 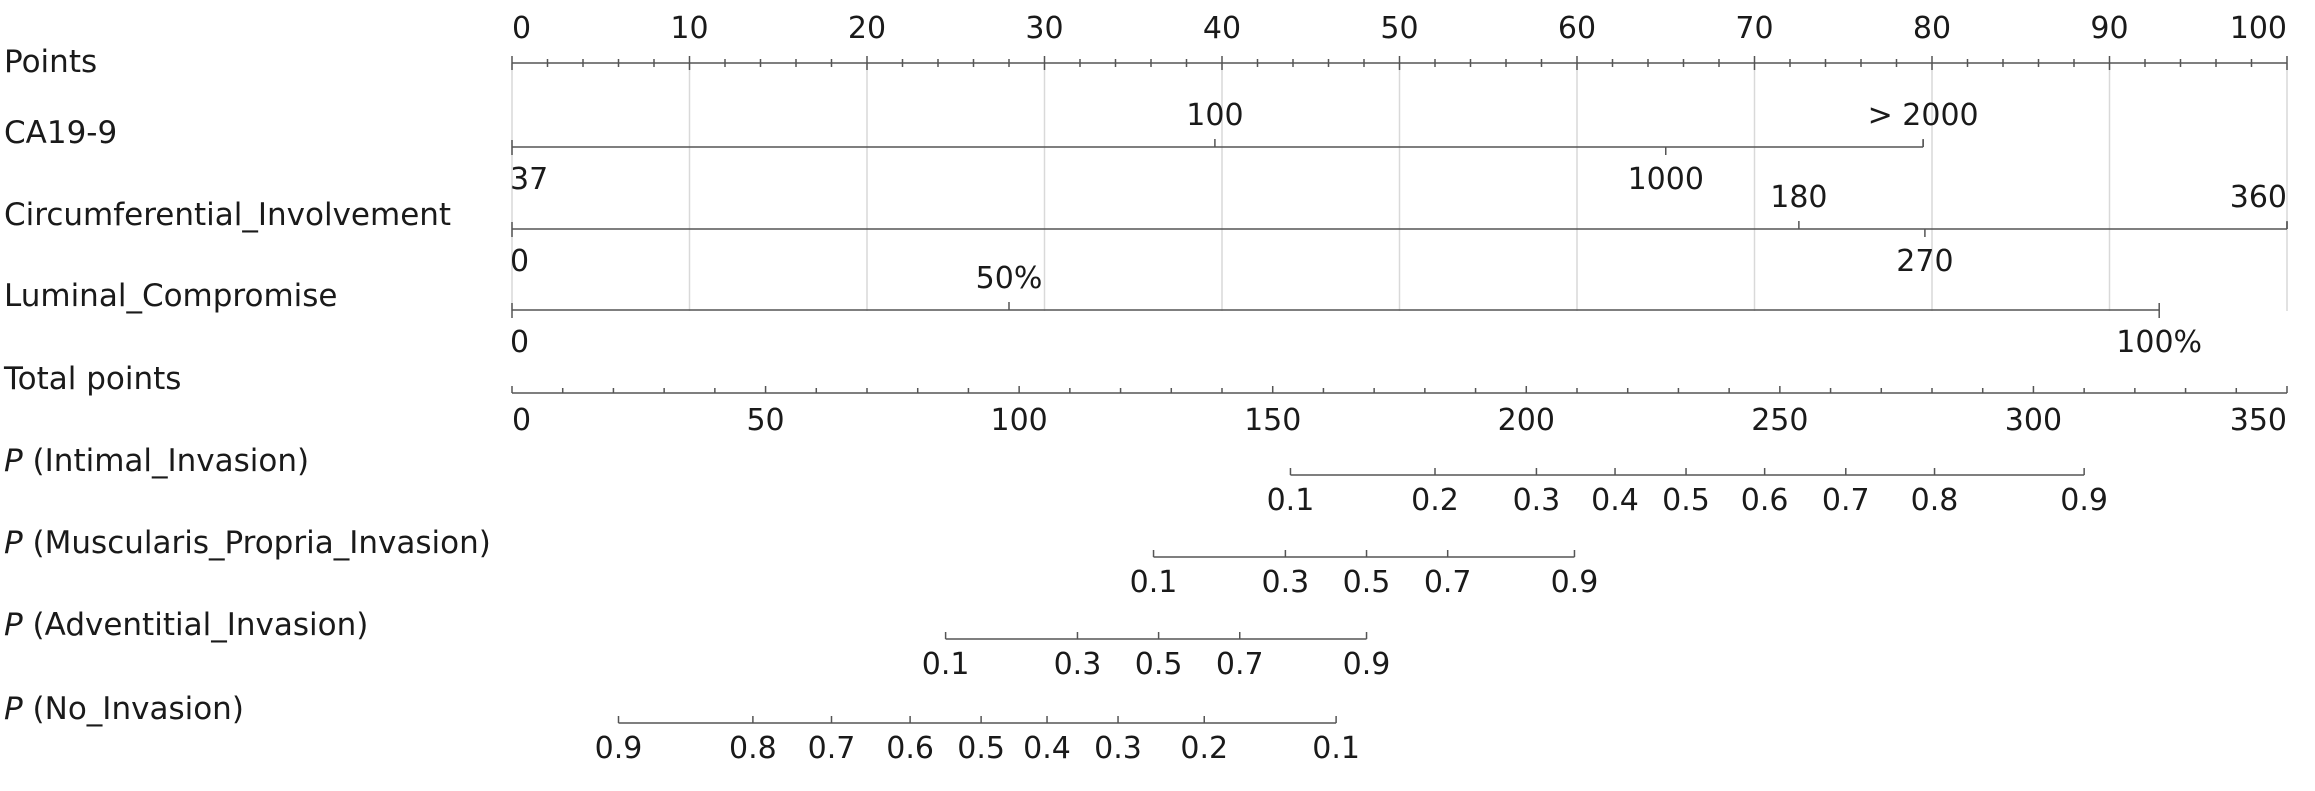 What do you see at coordinates (92, 379) in the screenshot?
I see `total-points-row-label: Total points` at bounding box center [92, 379].